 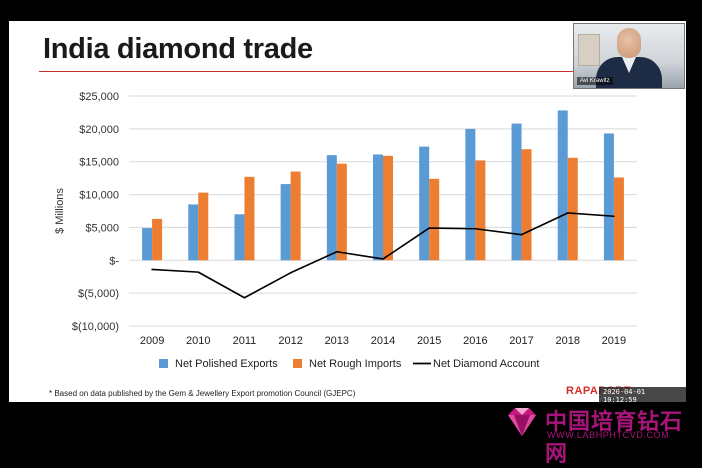 I want to click on y-tick-label: $10,000, so click(x=99, y=196).